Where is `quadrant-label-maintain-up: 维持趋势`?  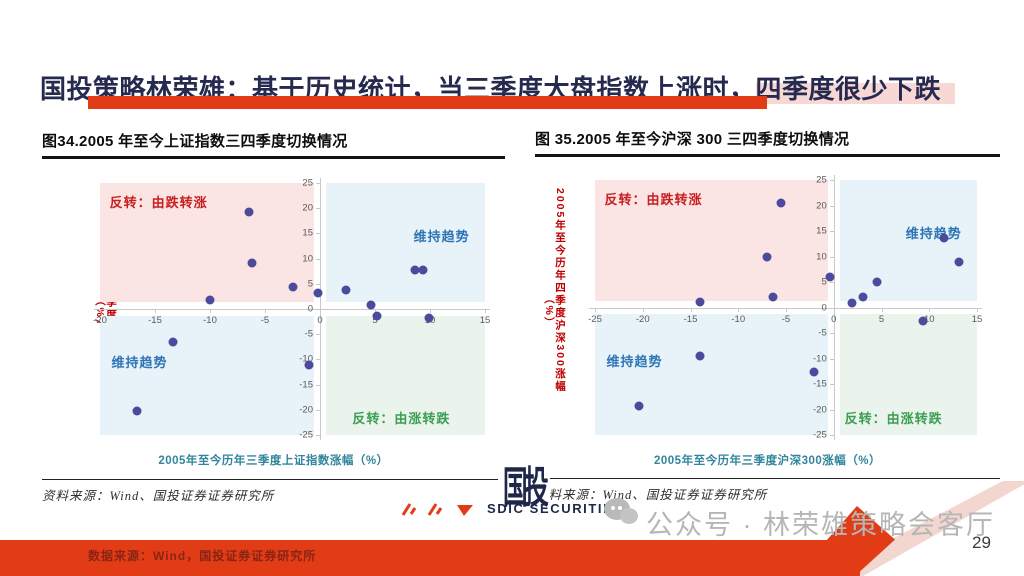 quadrant-label-maintain-up: 维持趋势 is located at coordinates (933, 234).